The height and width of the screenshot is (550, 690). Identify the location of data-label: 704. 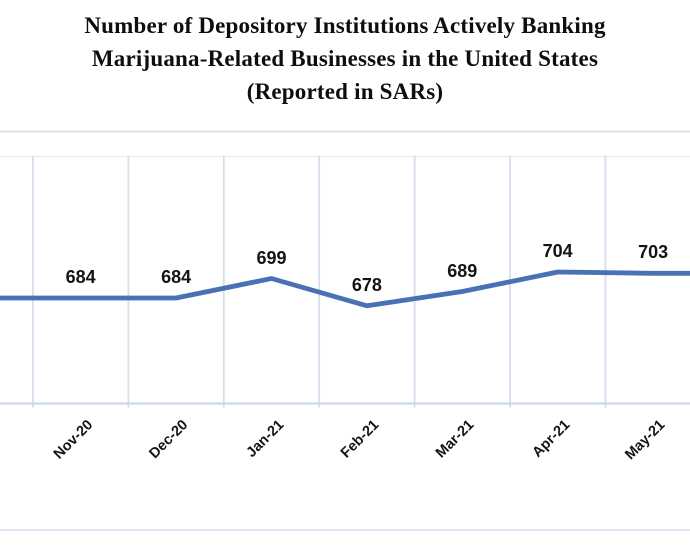
(557, 251).